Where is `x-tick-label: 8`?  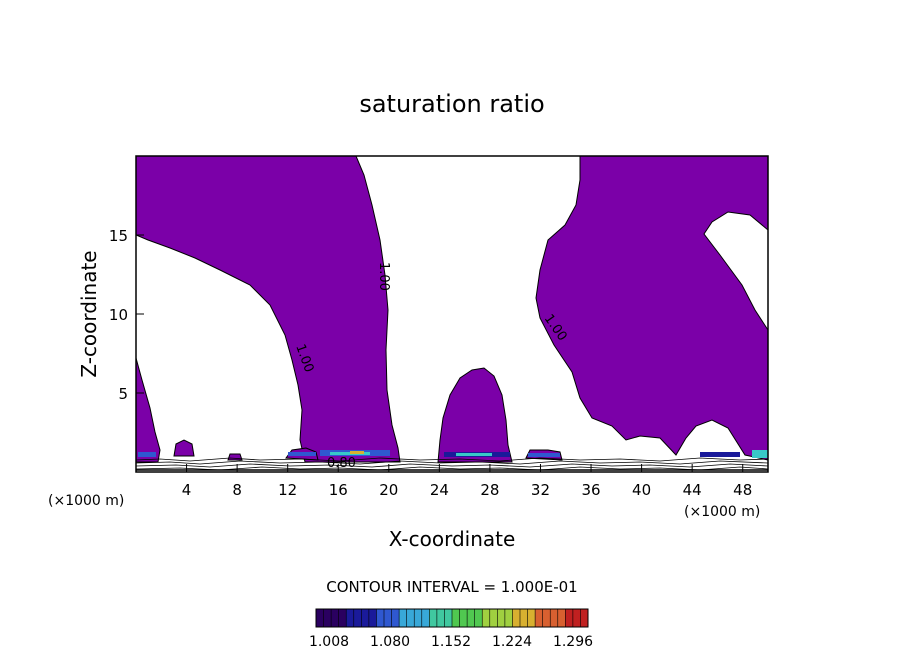
x-tick-label: 8 is located at coordinates (237, 490).